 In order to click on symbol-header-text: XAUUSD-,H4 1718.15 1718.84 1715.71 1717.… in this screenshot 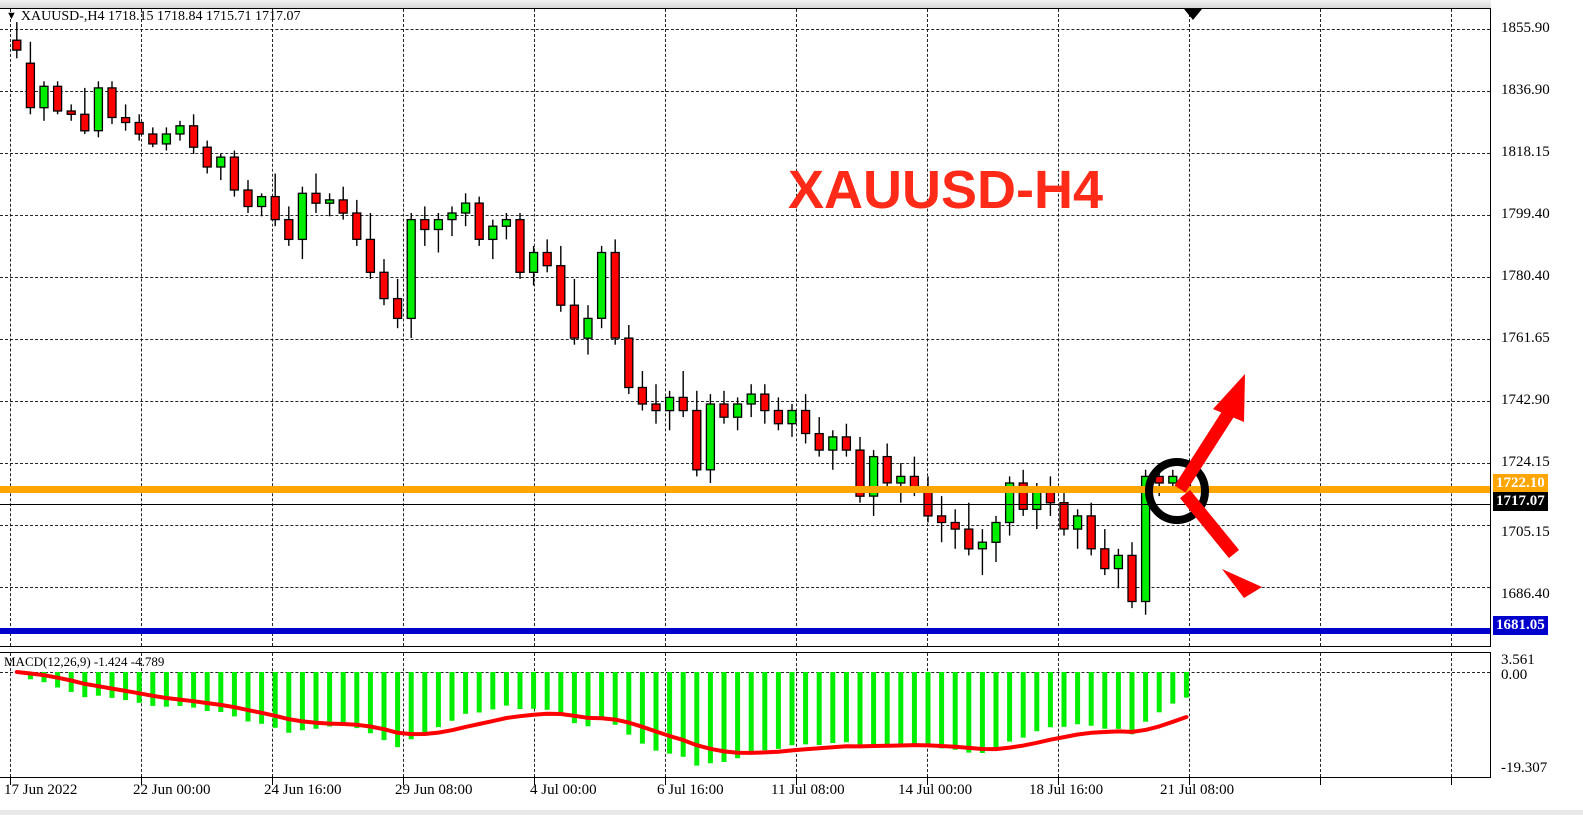, I will do `click(160, 16)`.